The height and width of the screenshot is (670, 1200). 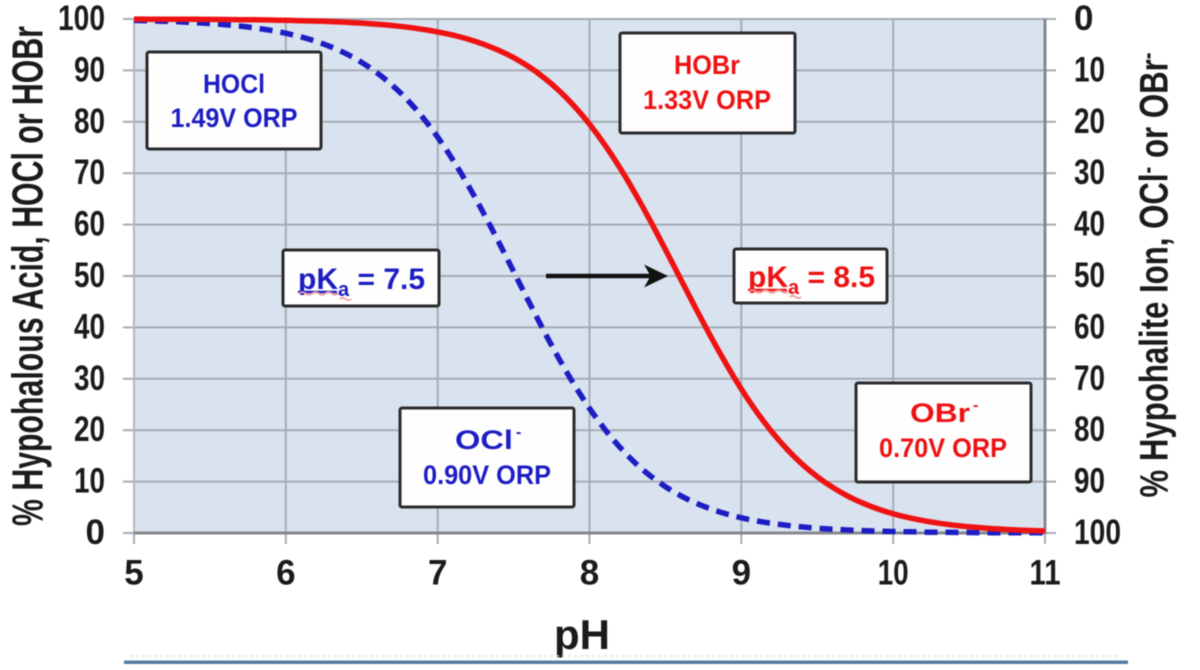 What do you see at coordinates (234, 84) in the screenshot?
I see `svg-text: HOCl` at bounding box center [234, 84].